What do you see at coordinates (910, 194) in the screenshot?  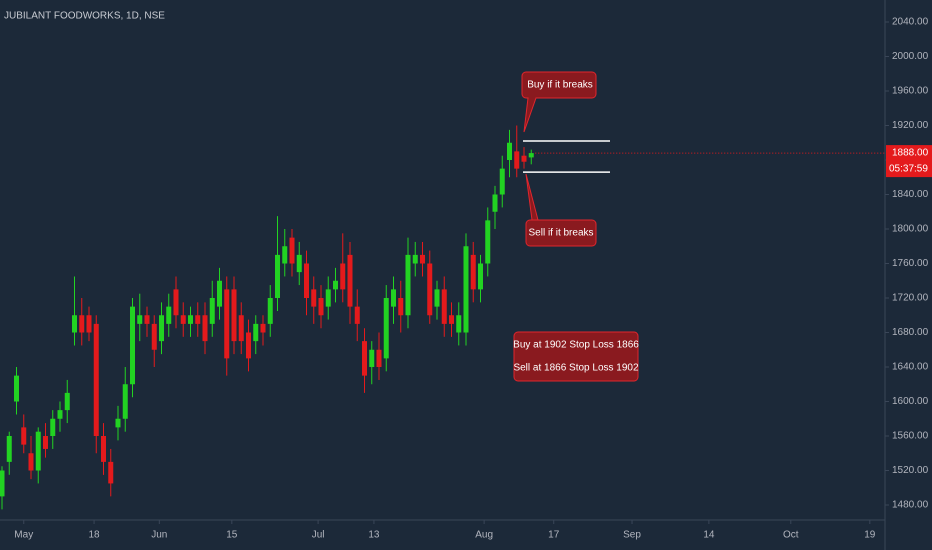 I see `y-tick-label: 1840.00` at bounding box center [910, 194].